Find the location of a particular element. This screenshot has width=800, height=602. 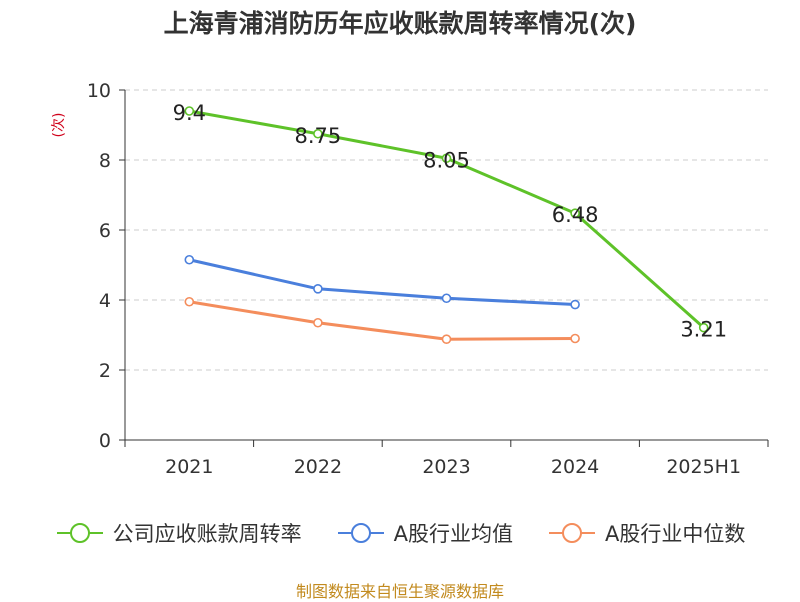

data-label: 8.75 is located at coordinates (318, 136).